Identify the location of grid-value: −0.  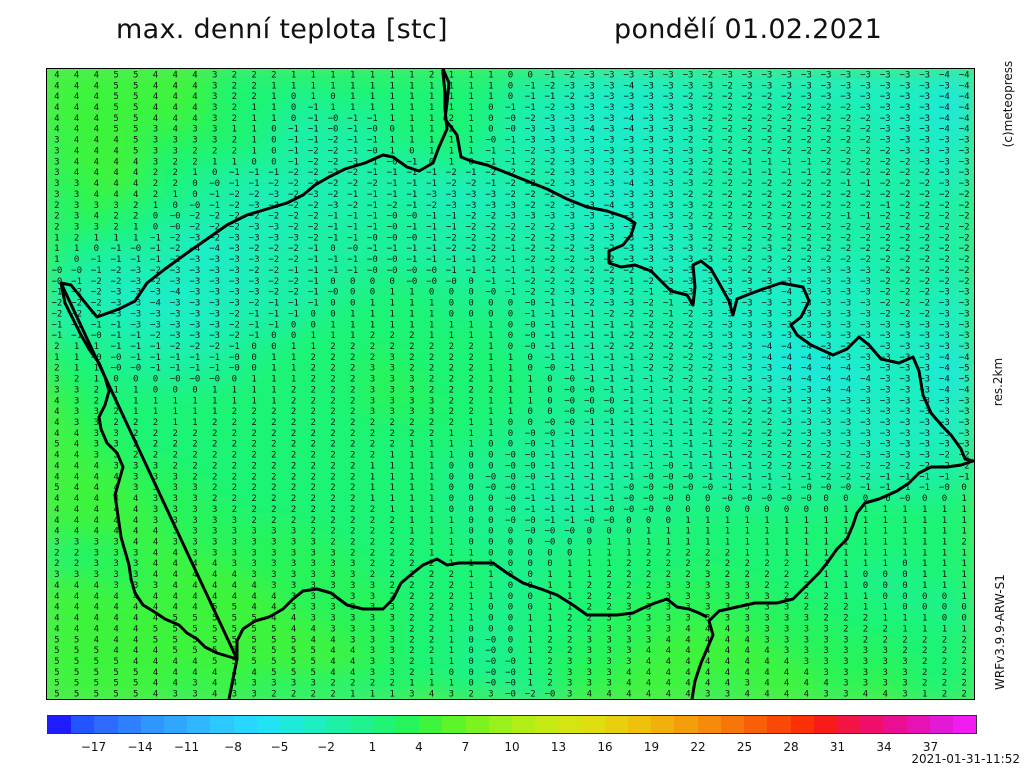
(826, 488).